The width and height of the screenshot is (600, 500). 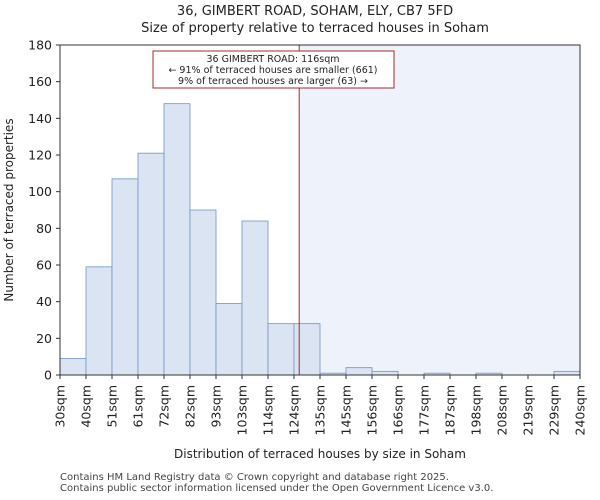 What do you see at coordinates (44, 301) in the screenshot?
I see `y-tick-label: 40` at bounding box center [44, 301].